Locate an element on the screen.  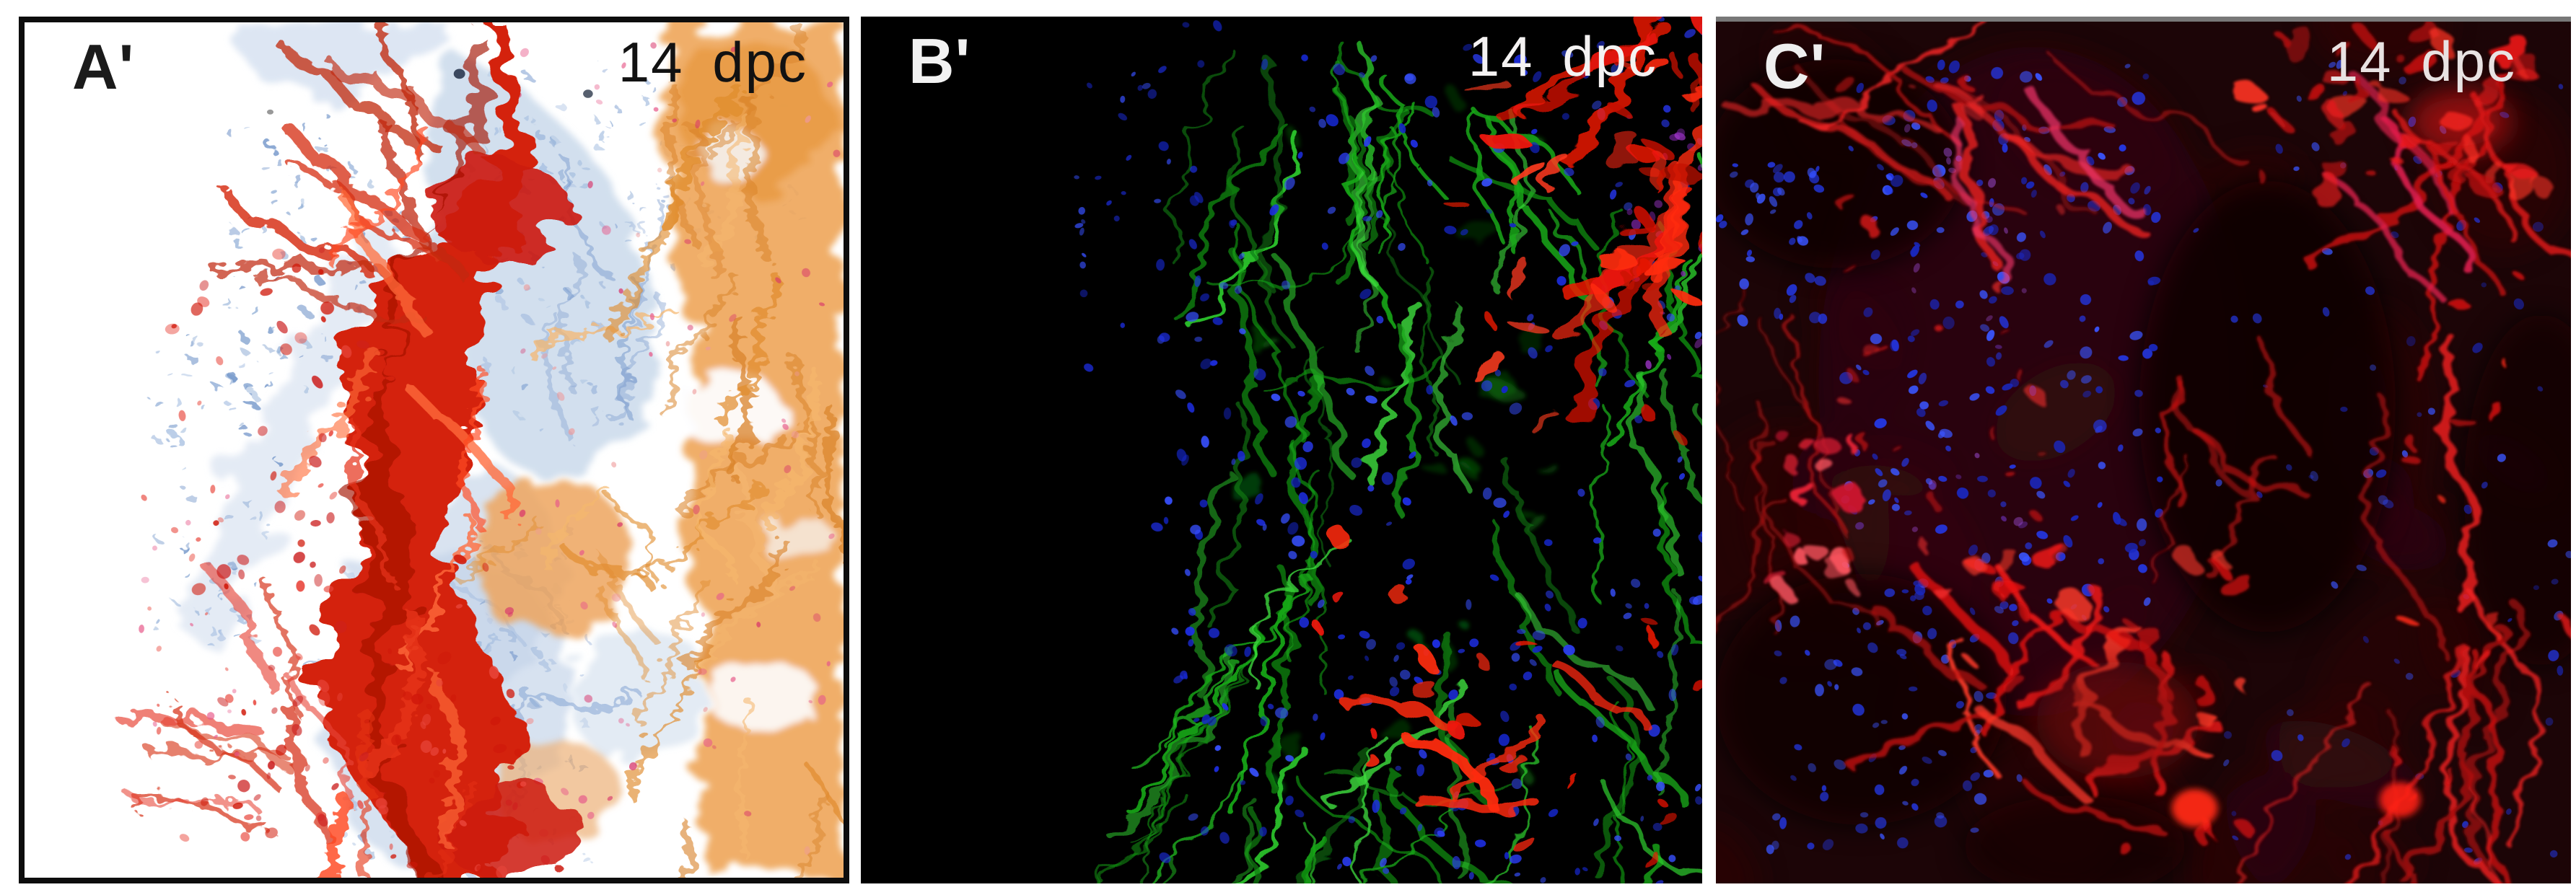
orange-fiber-texture is located at coordinates (650, 451).